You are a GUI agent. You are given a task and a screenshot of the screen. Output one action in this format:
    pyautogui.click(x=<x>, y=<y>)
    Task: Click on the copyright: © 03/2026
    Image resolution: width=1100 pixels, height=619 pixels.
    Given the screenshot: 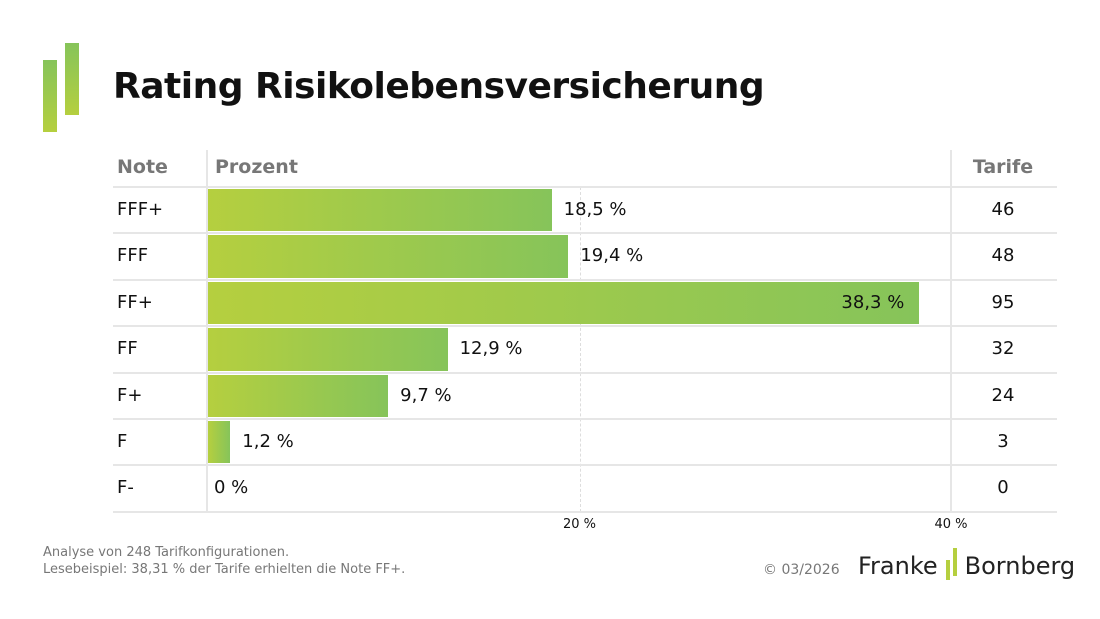 What is the action you would take?
    pyautogui.click(x=801, y=570)
    